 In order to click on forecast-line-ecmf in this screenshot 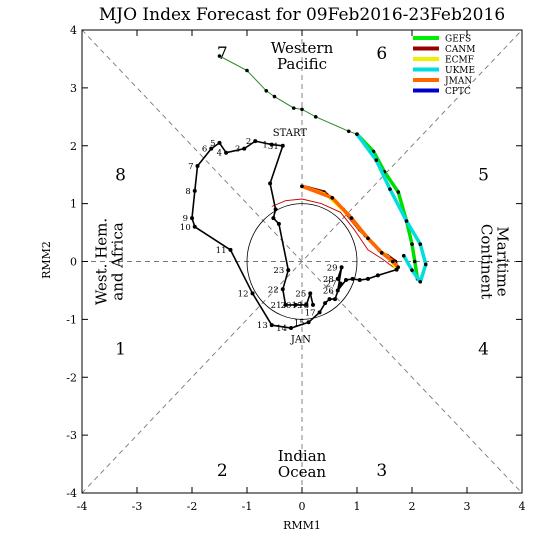, I will do `click(350, 227)`.